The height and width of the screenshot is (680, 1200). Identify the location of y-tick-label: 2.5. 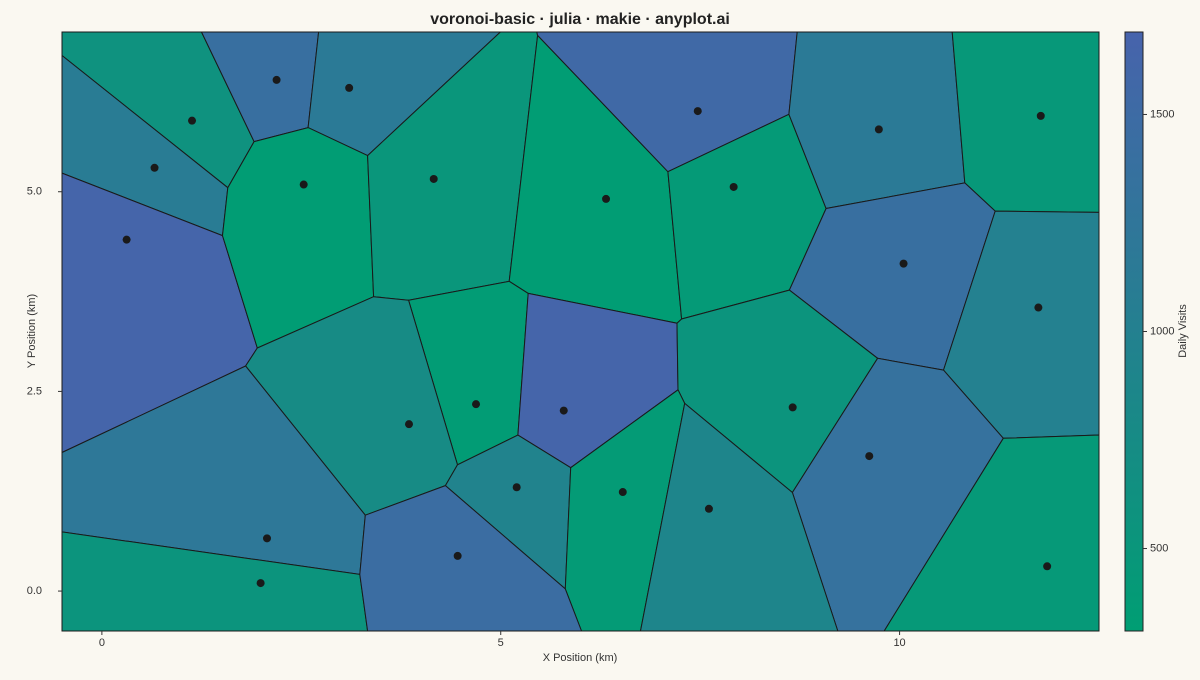
(34, 391).